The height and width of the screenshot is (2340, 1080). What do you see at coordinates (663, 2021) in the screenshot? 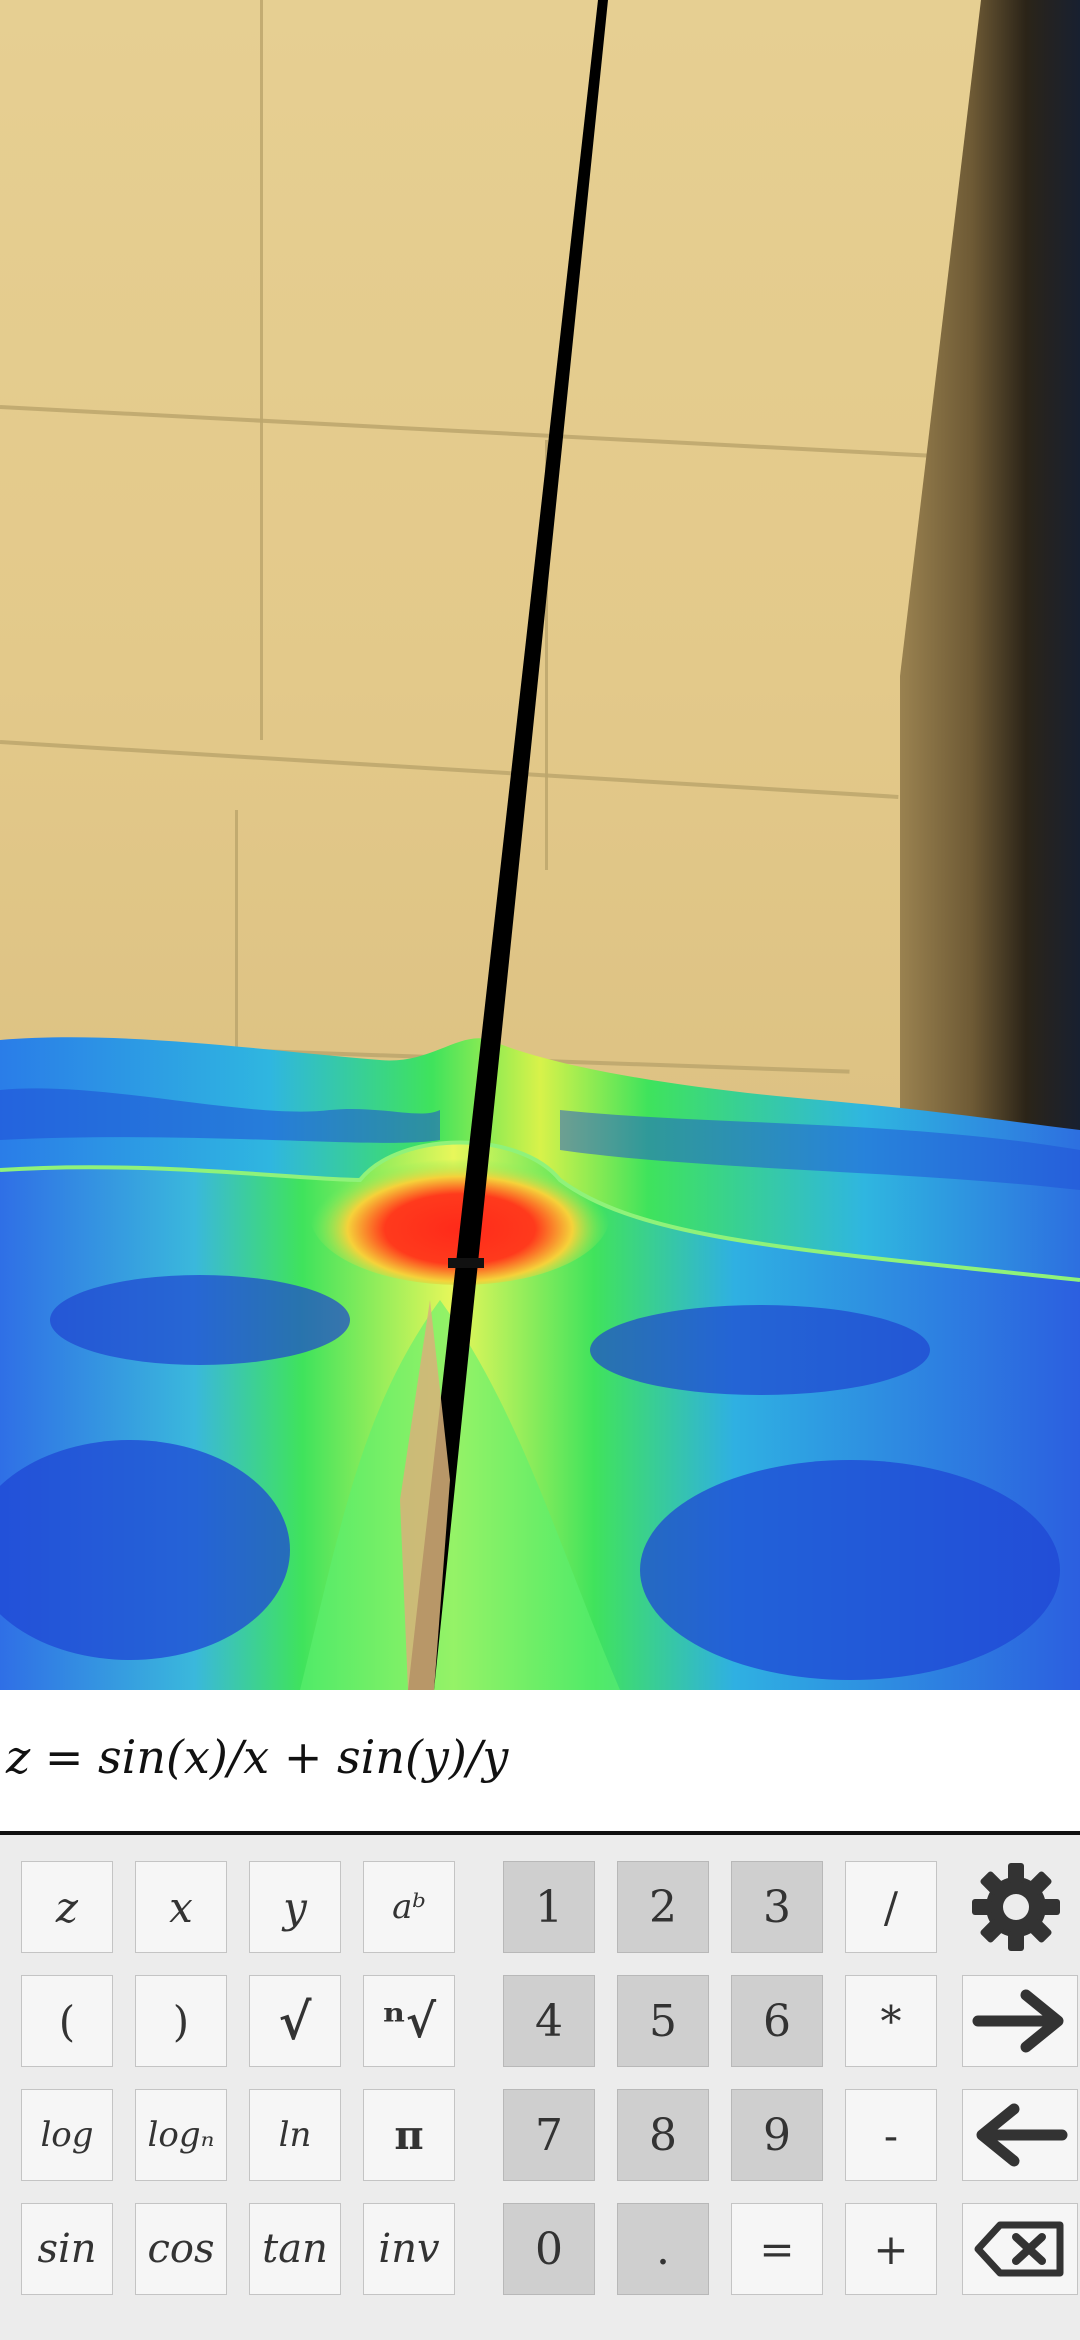
I see `key-5: 5` at bounding box center [663, 2021].